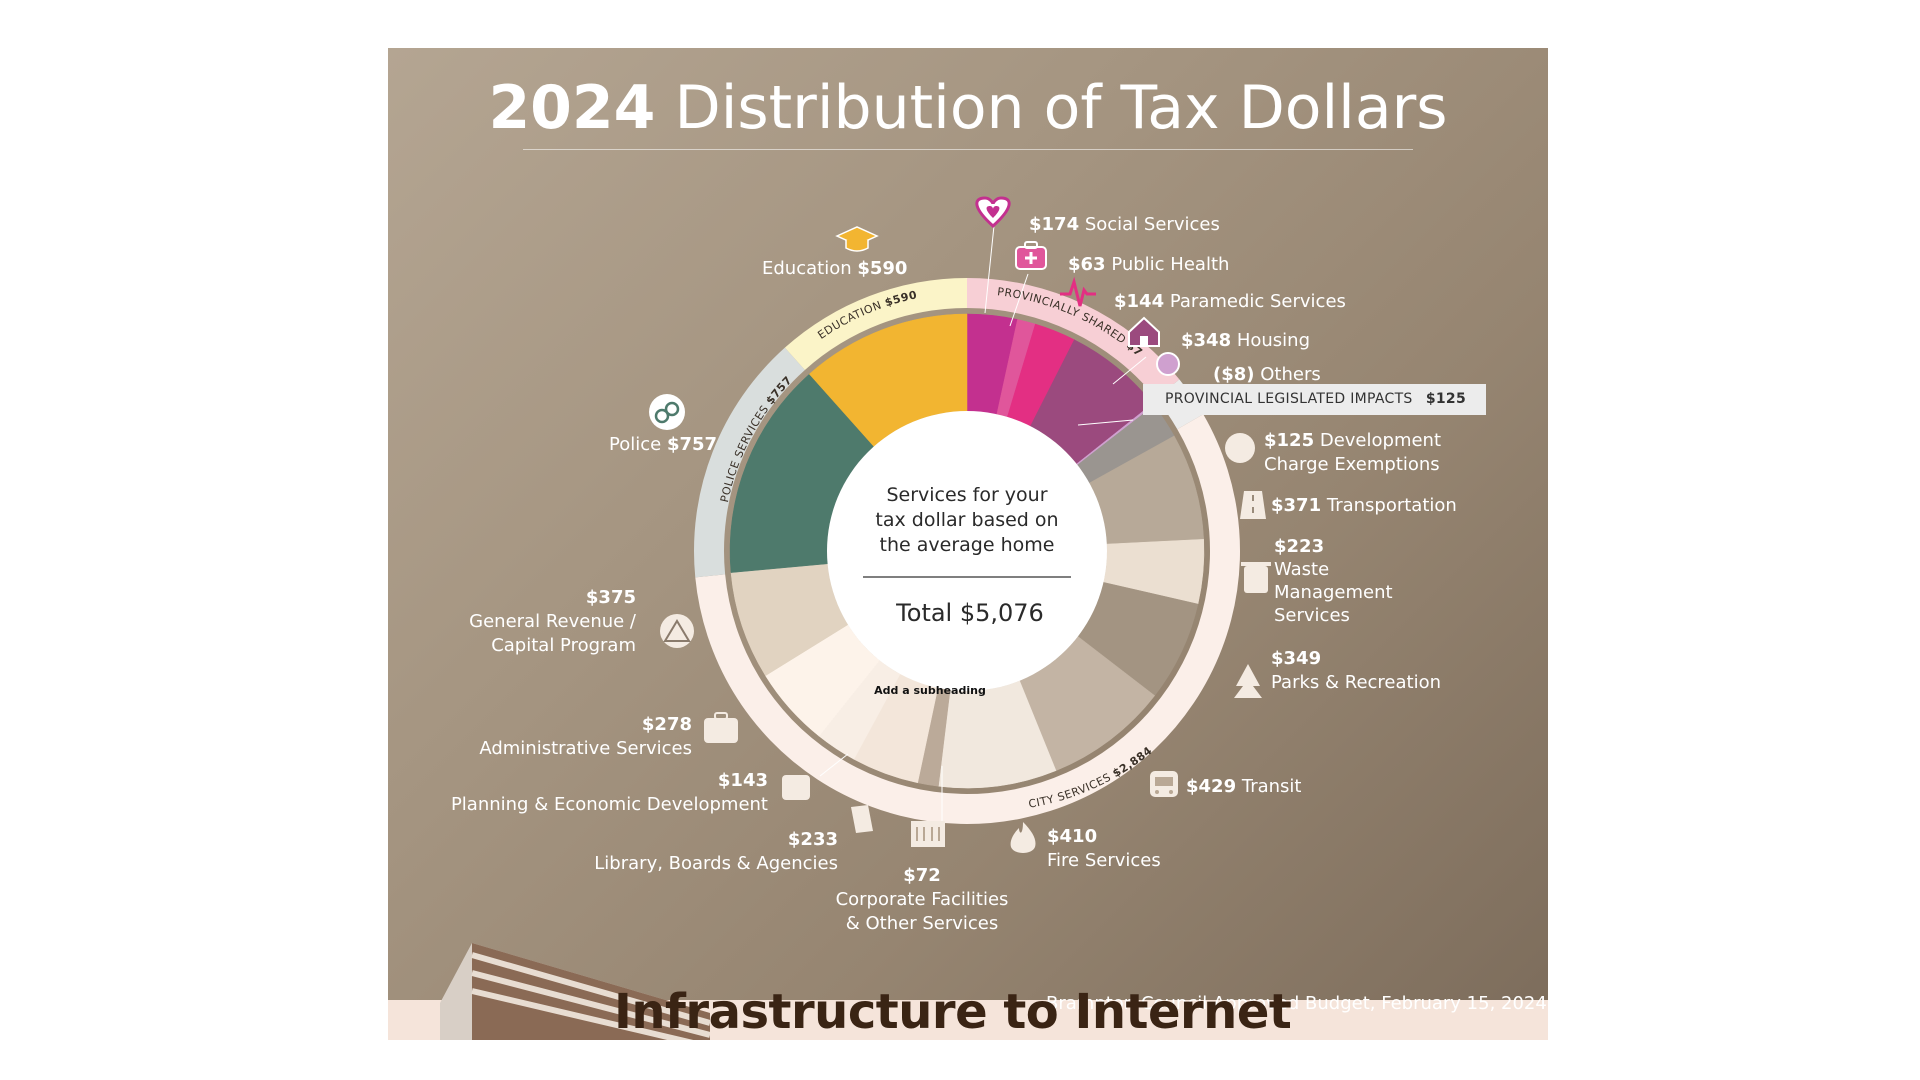  I want to click on label-fire-name: Fire Services, so click(1104, 860).